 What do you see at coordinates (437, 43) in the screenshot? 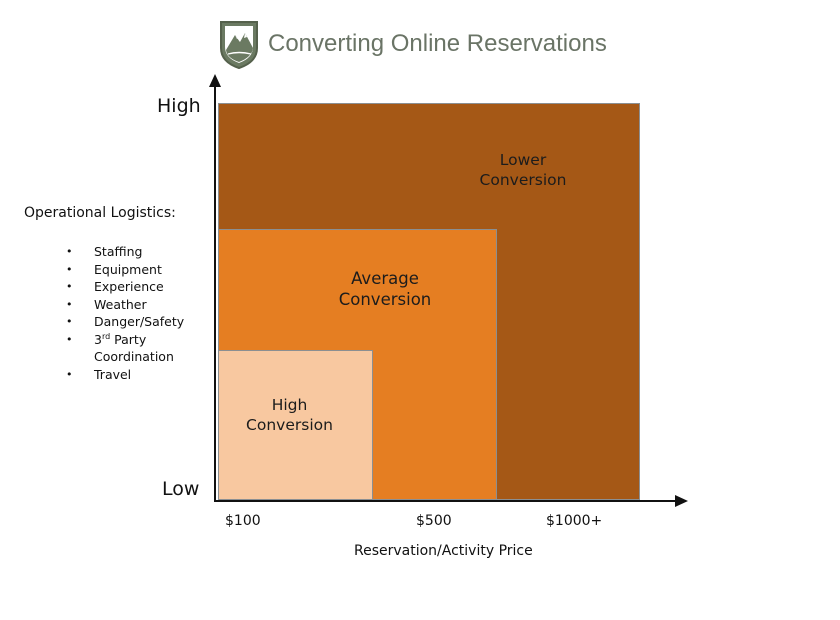
I see `page-title: Converting Online Reservations` at bounding box center [437, 43].